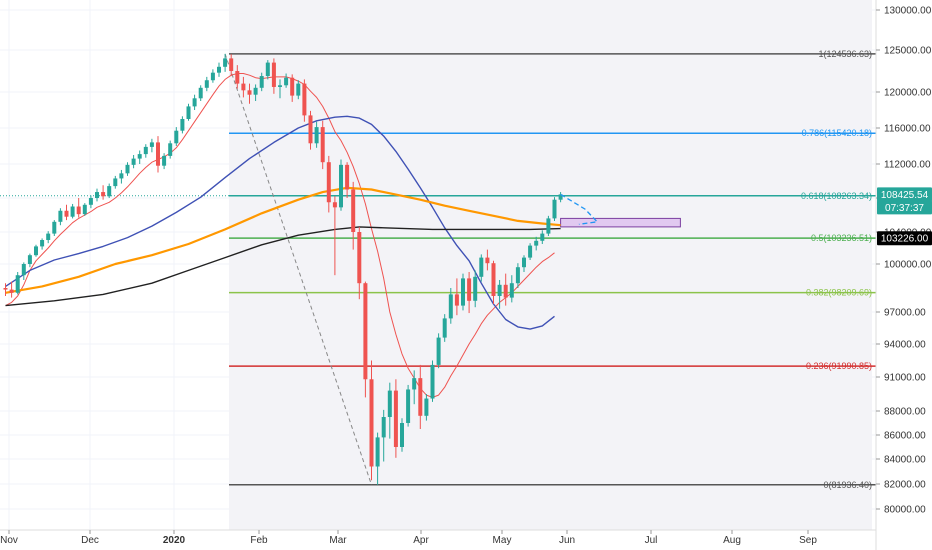  What do you see at coordinates (908, 51) in the screenshot?
I see `y-tick-label: 125000.00` at bounding box center [908, 51].